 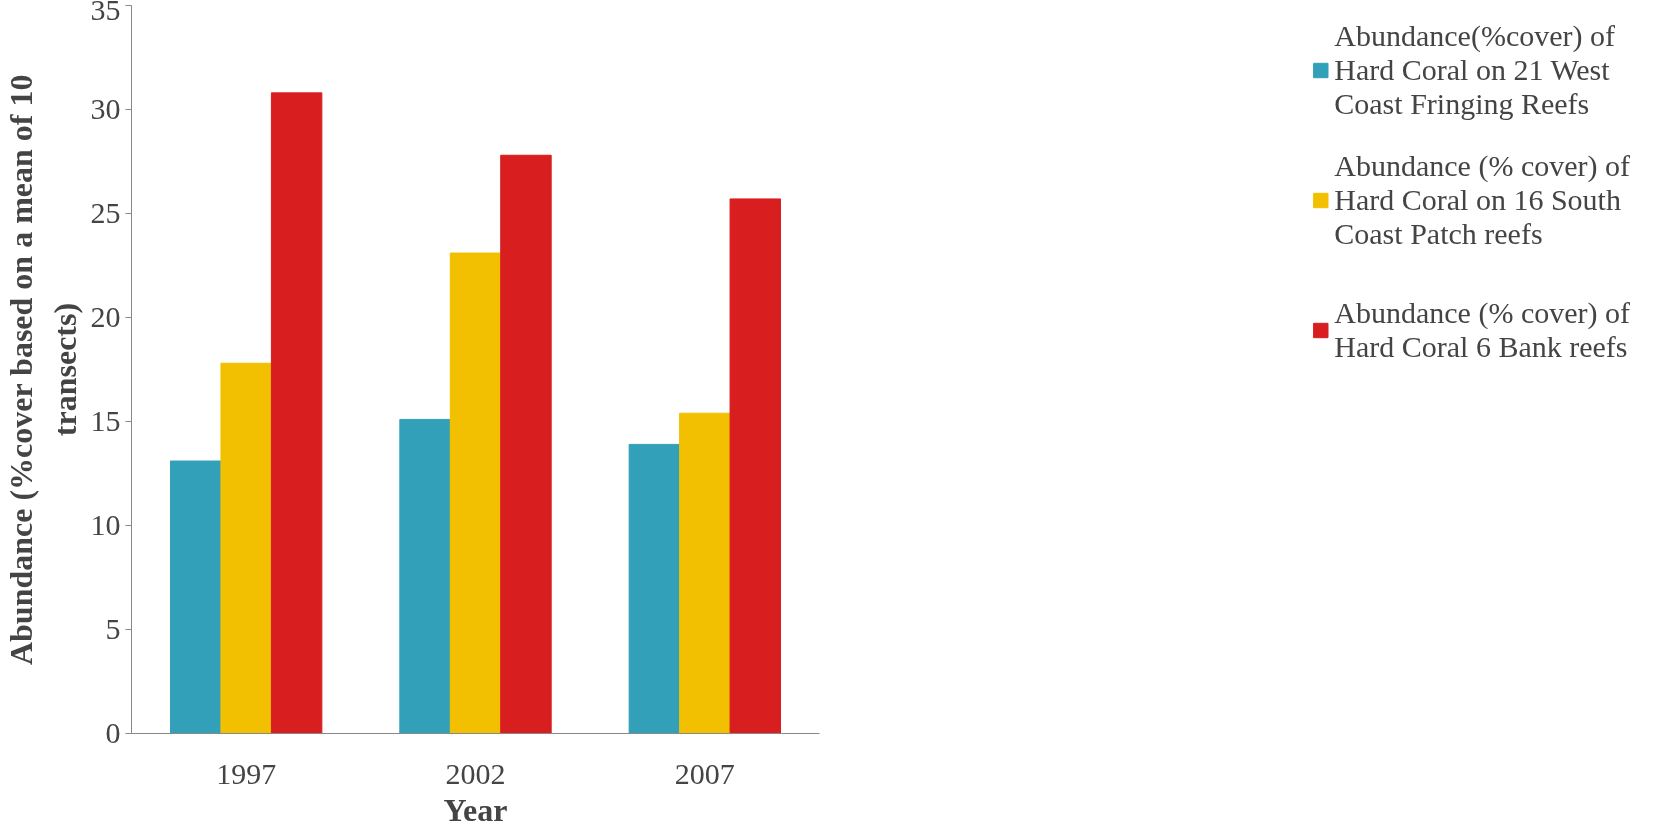 I want to click on y-tick-label: 25, so click(x=105, y=212).